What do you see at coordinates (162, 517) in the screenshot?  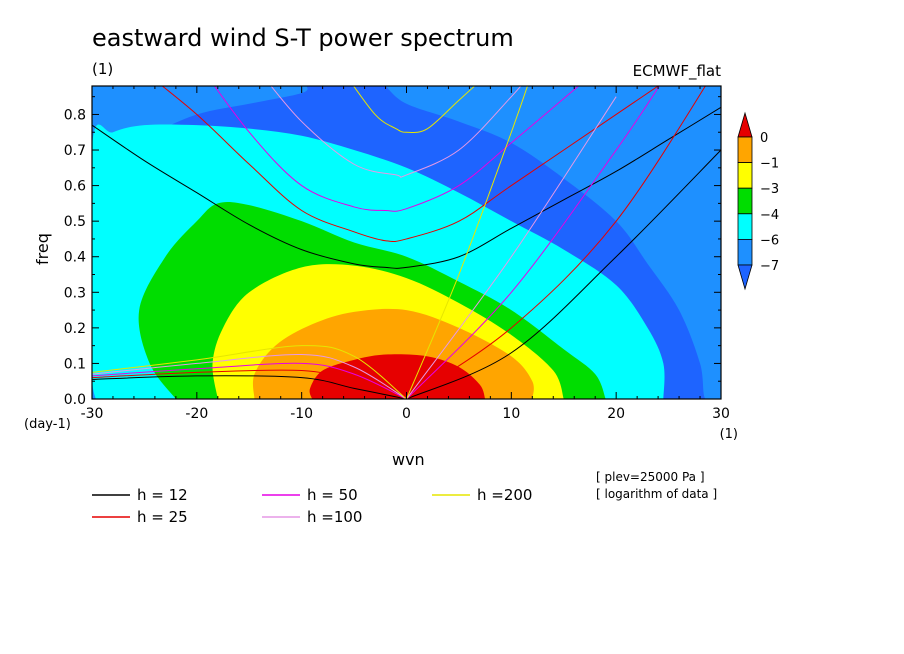 I see `legend-label: h = 25` at bounding box center [162, 517].